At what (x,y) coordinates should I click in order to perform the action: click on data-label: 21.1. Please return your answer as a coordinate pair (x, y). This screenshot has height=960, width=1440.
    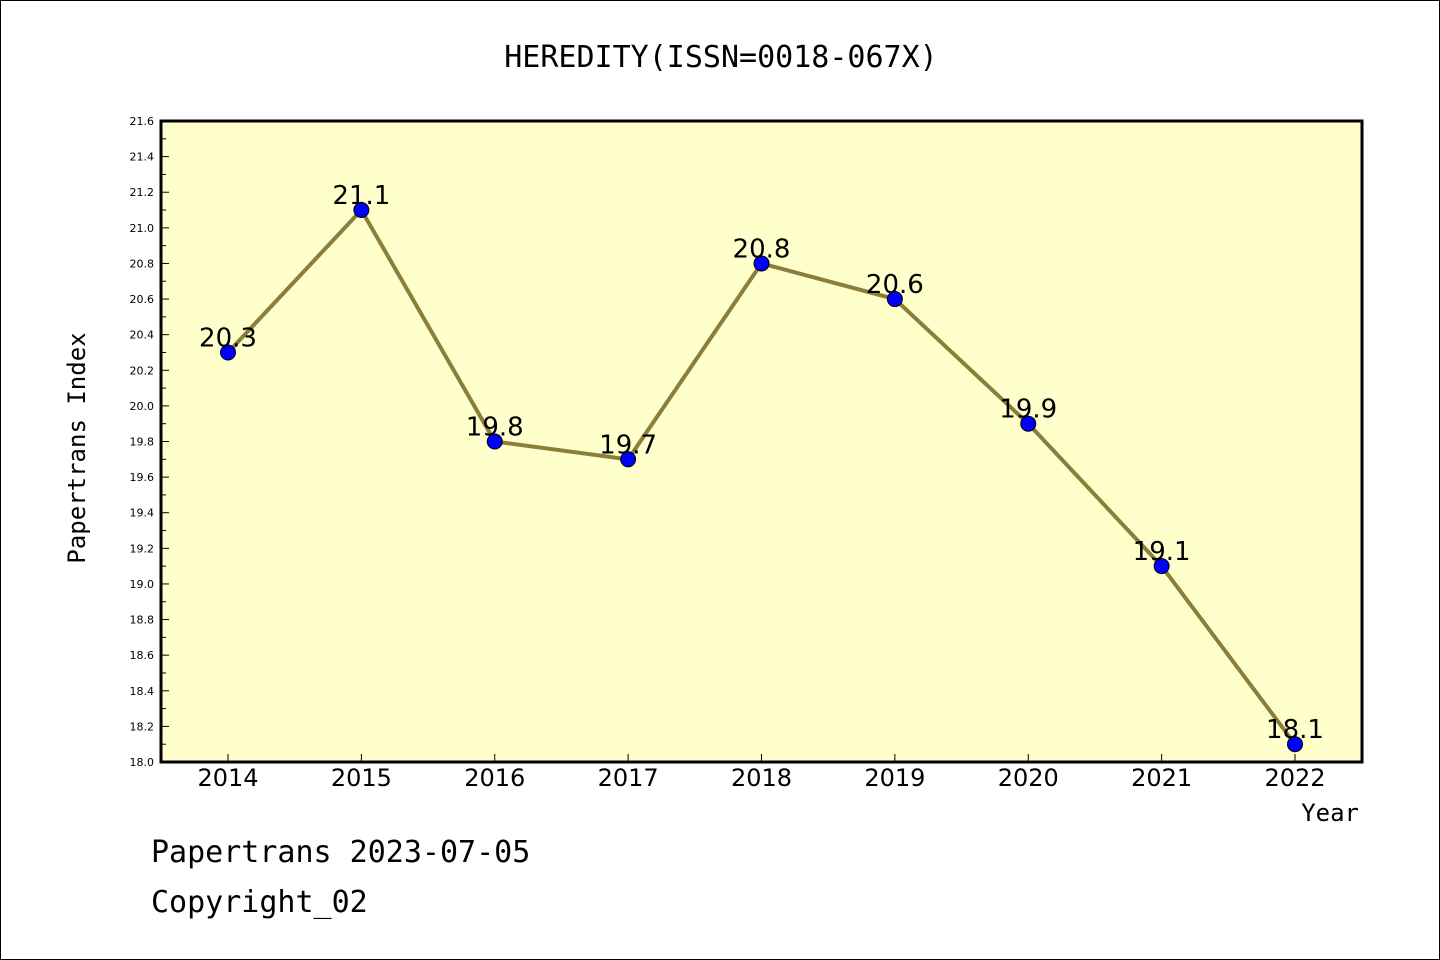
    Looking at the image, I should click on (361, 196).